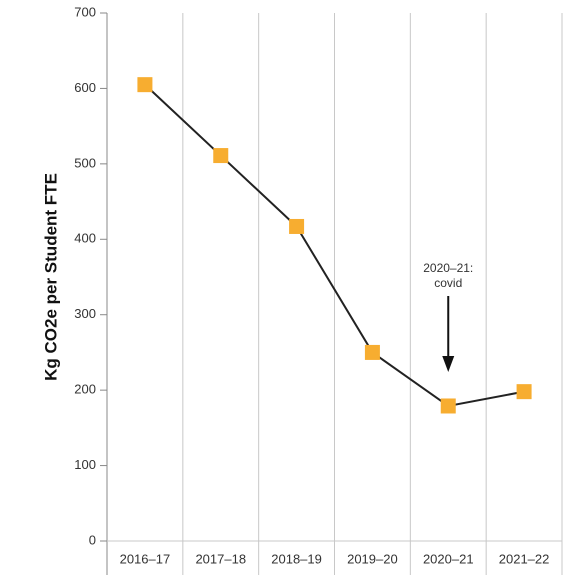  What do you see at coordinates (145, 558) in the screenshot?
I see `x-tick-label: 2016–17` at bounding box center [145, 558].